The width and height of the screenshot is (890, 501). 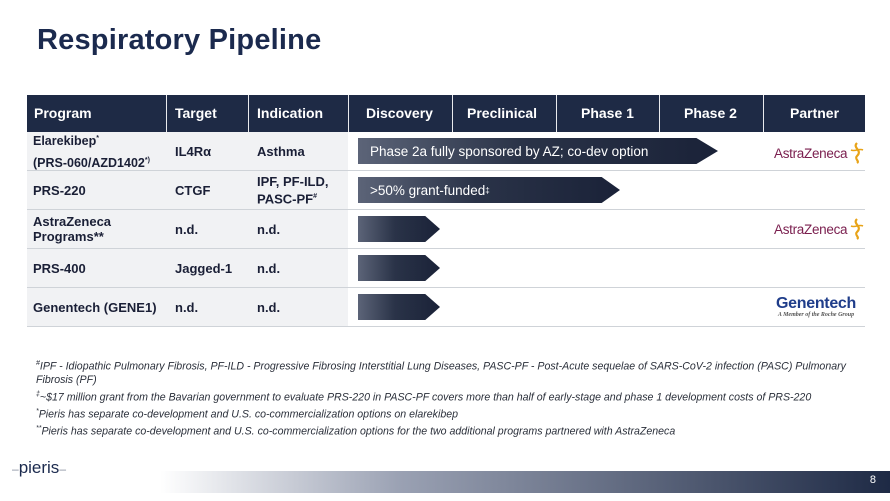 I want to click on target-cell: IL4Rα, so click(x=193, y=151).